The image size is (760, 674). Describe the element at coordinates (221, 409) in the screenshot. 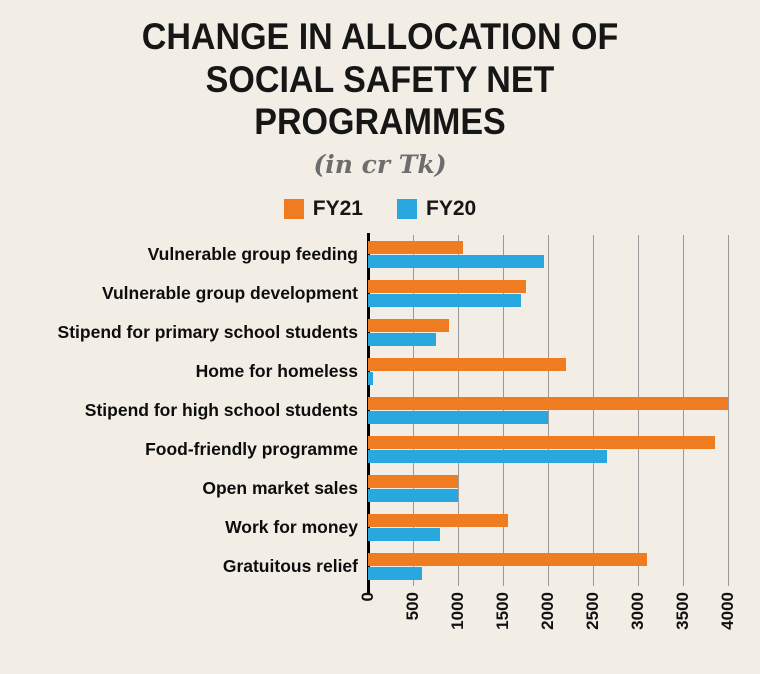

I see `category-label: Stipend for high school students` at that location.